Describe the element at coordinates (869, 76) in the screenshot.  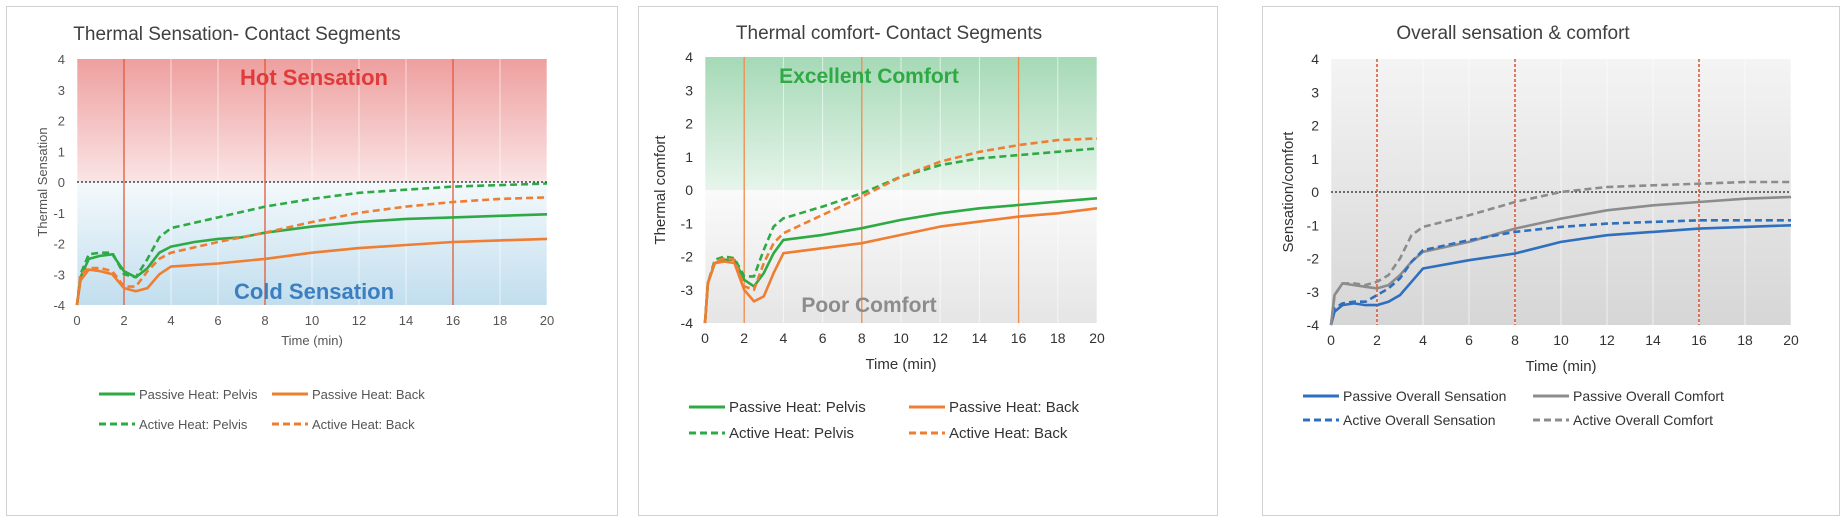
I see `band-label-excellent-comfort: Excellent Comfort` at that location.